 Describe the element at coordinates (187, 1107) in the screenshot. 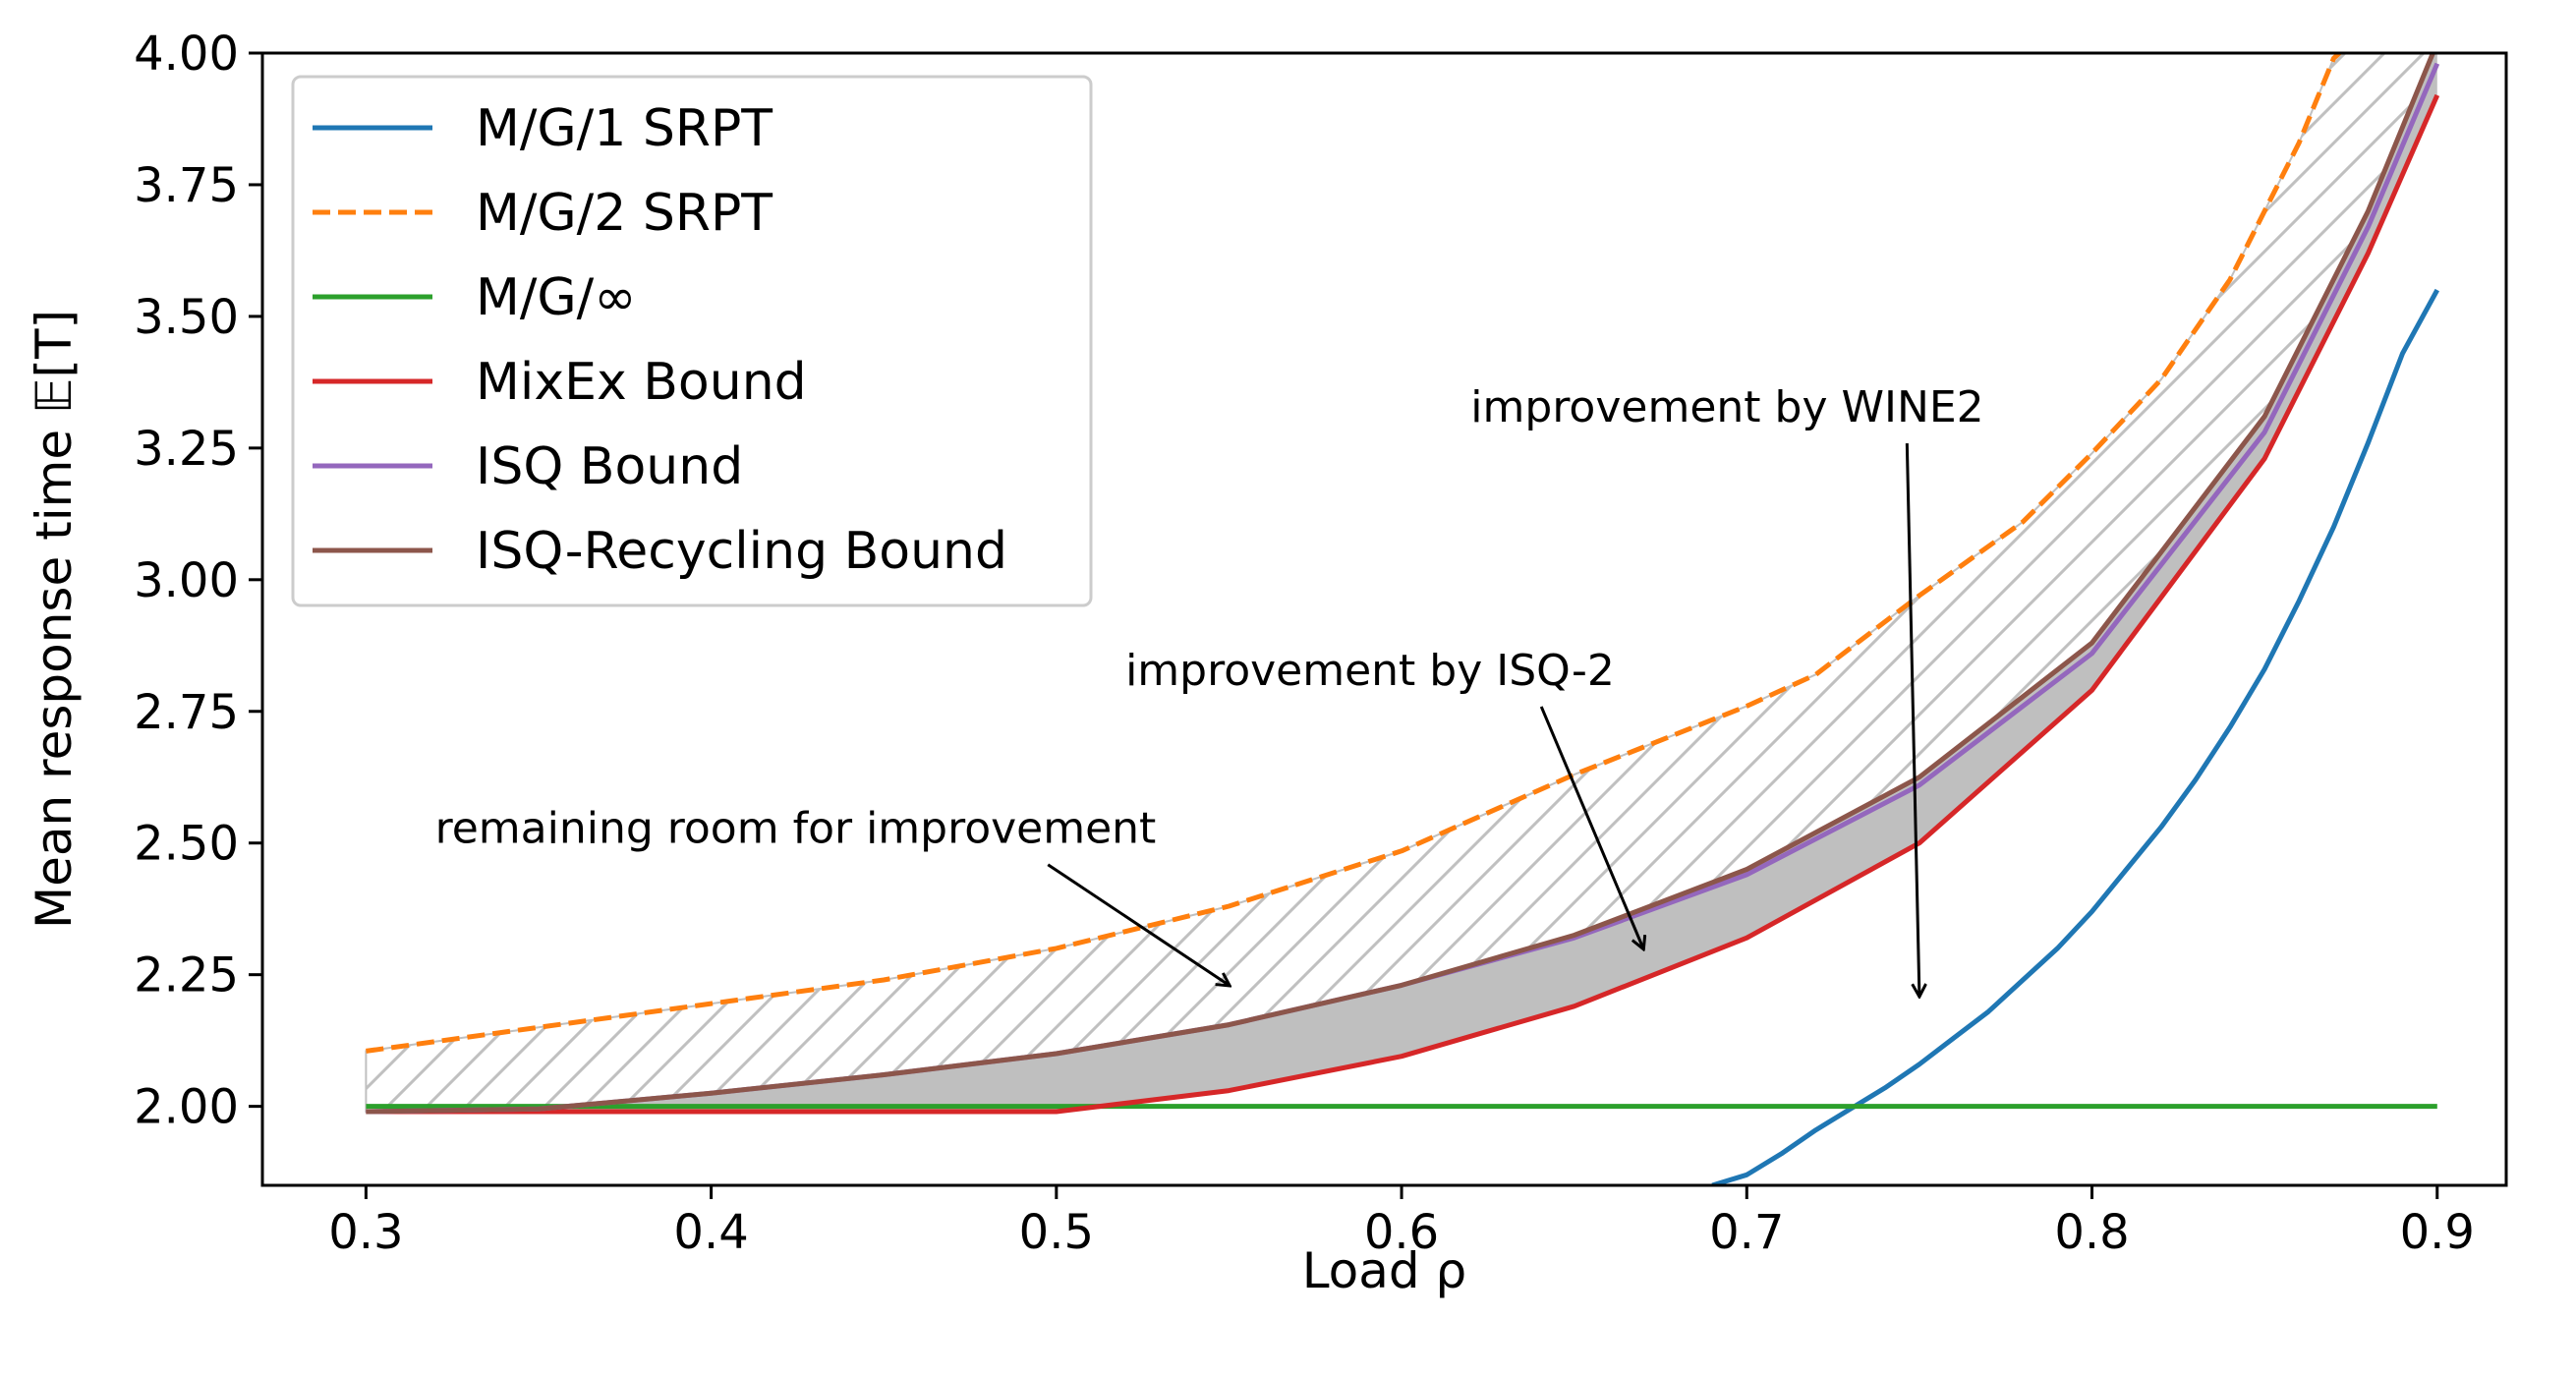

I see `y-tick-label: 2.00` at that location.